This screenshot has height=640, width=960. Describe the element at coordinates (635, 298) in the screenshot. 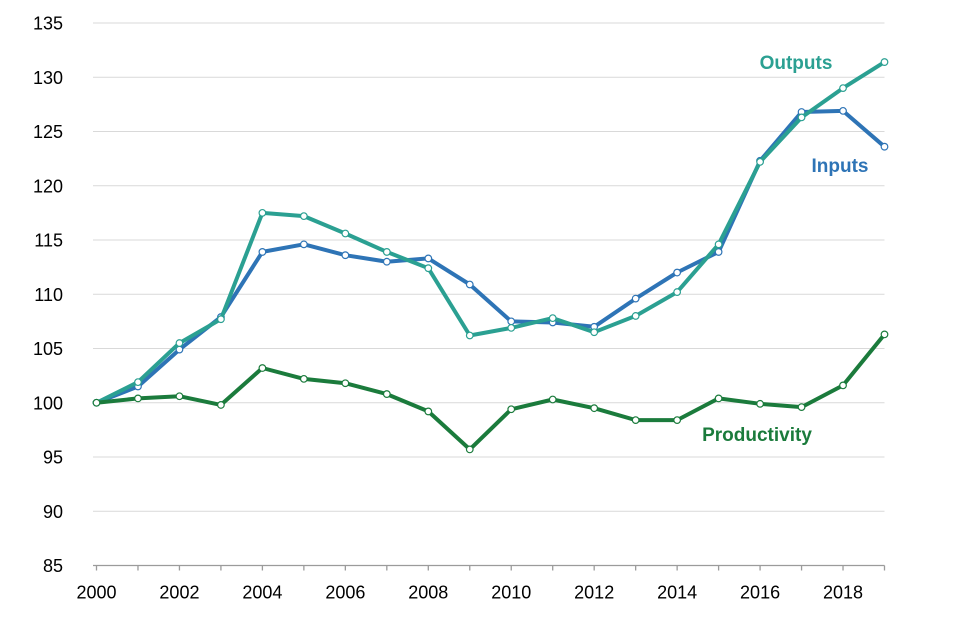

I see `data-point-inputs-2013` at that location.